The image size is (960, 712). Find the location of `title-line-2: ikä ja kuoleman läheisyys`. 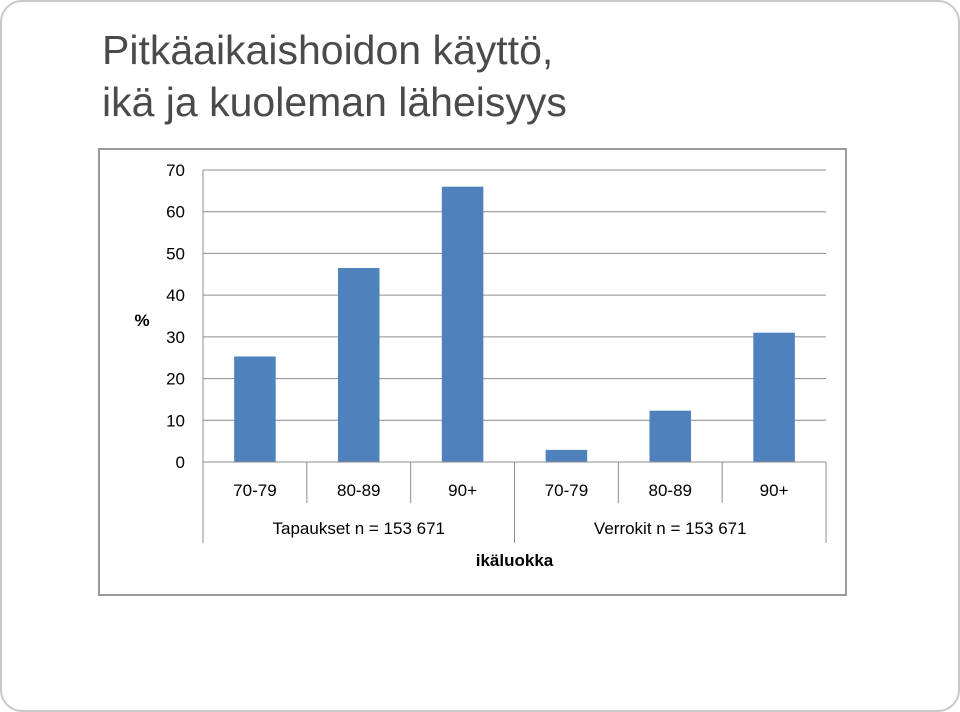

title-line-2: ikä ja kuoleman läheisyys is located at coordinates (334, 102).